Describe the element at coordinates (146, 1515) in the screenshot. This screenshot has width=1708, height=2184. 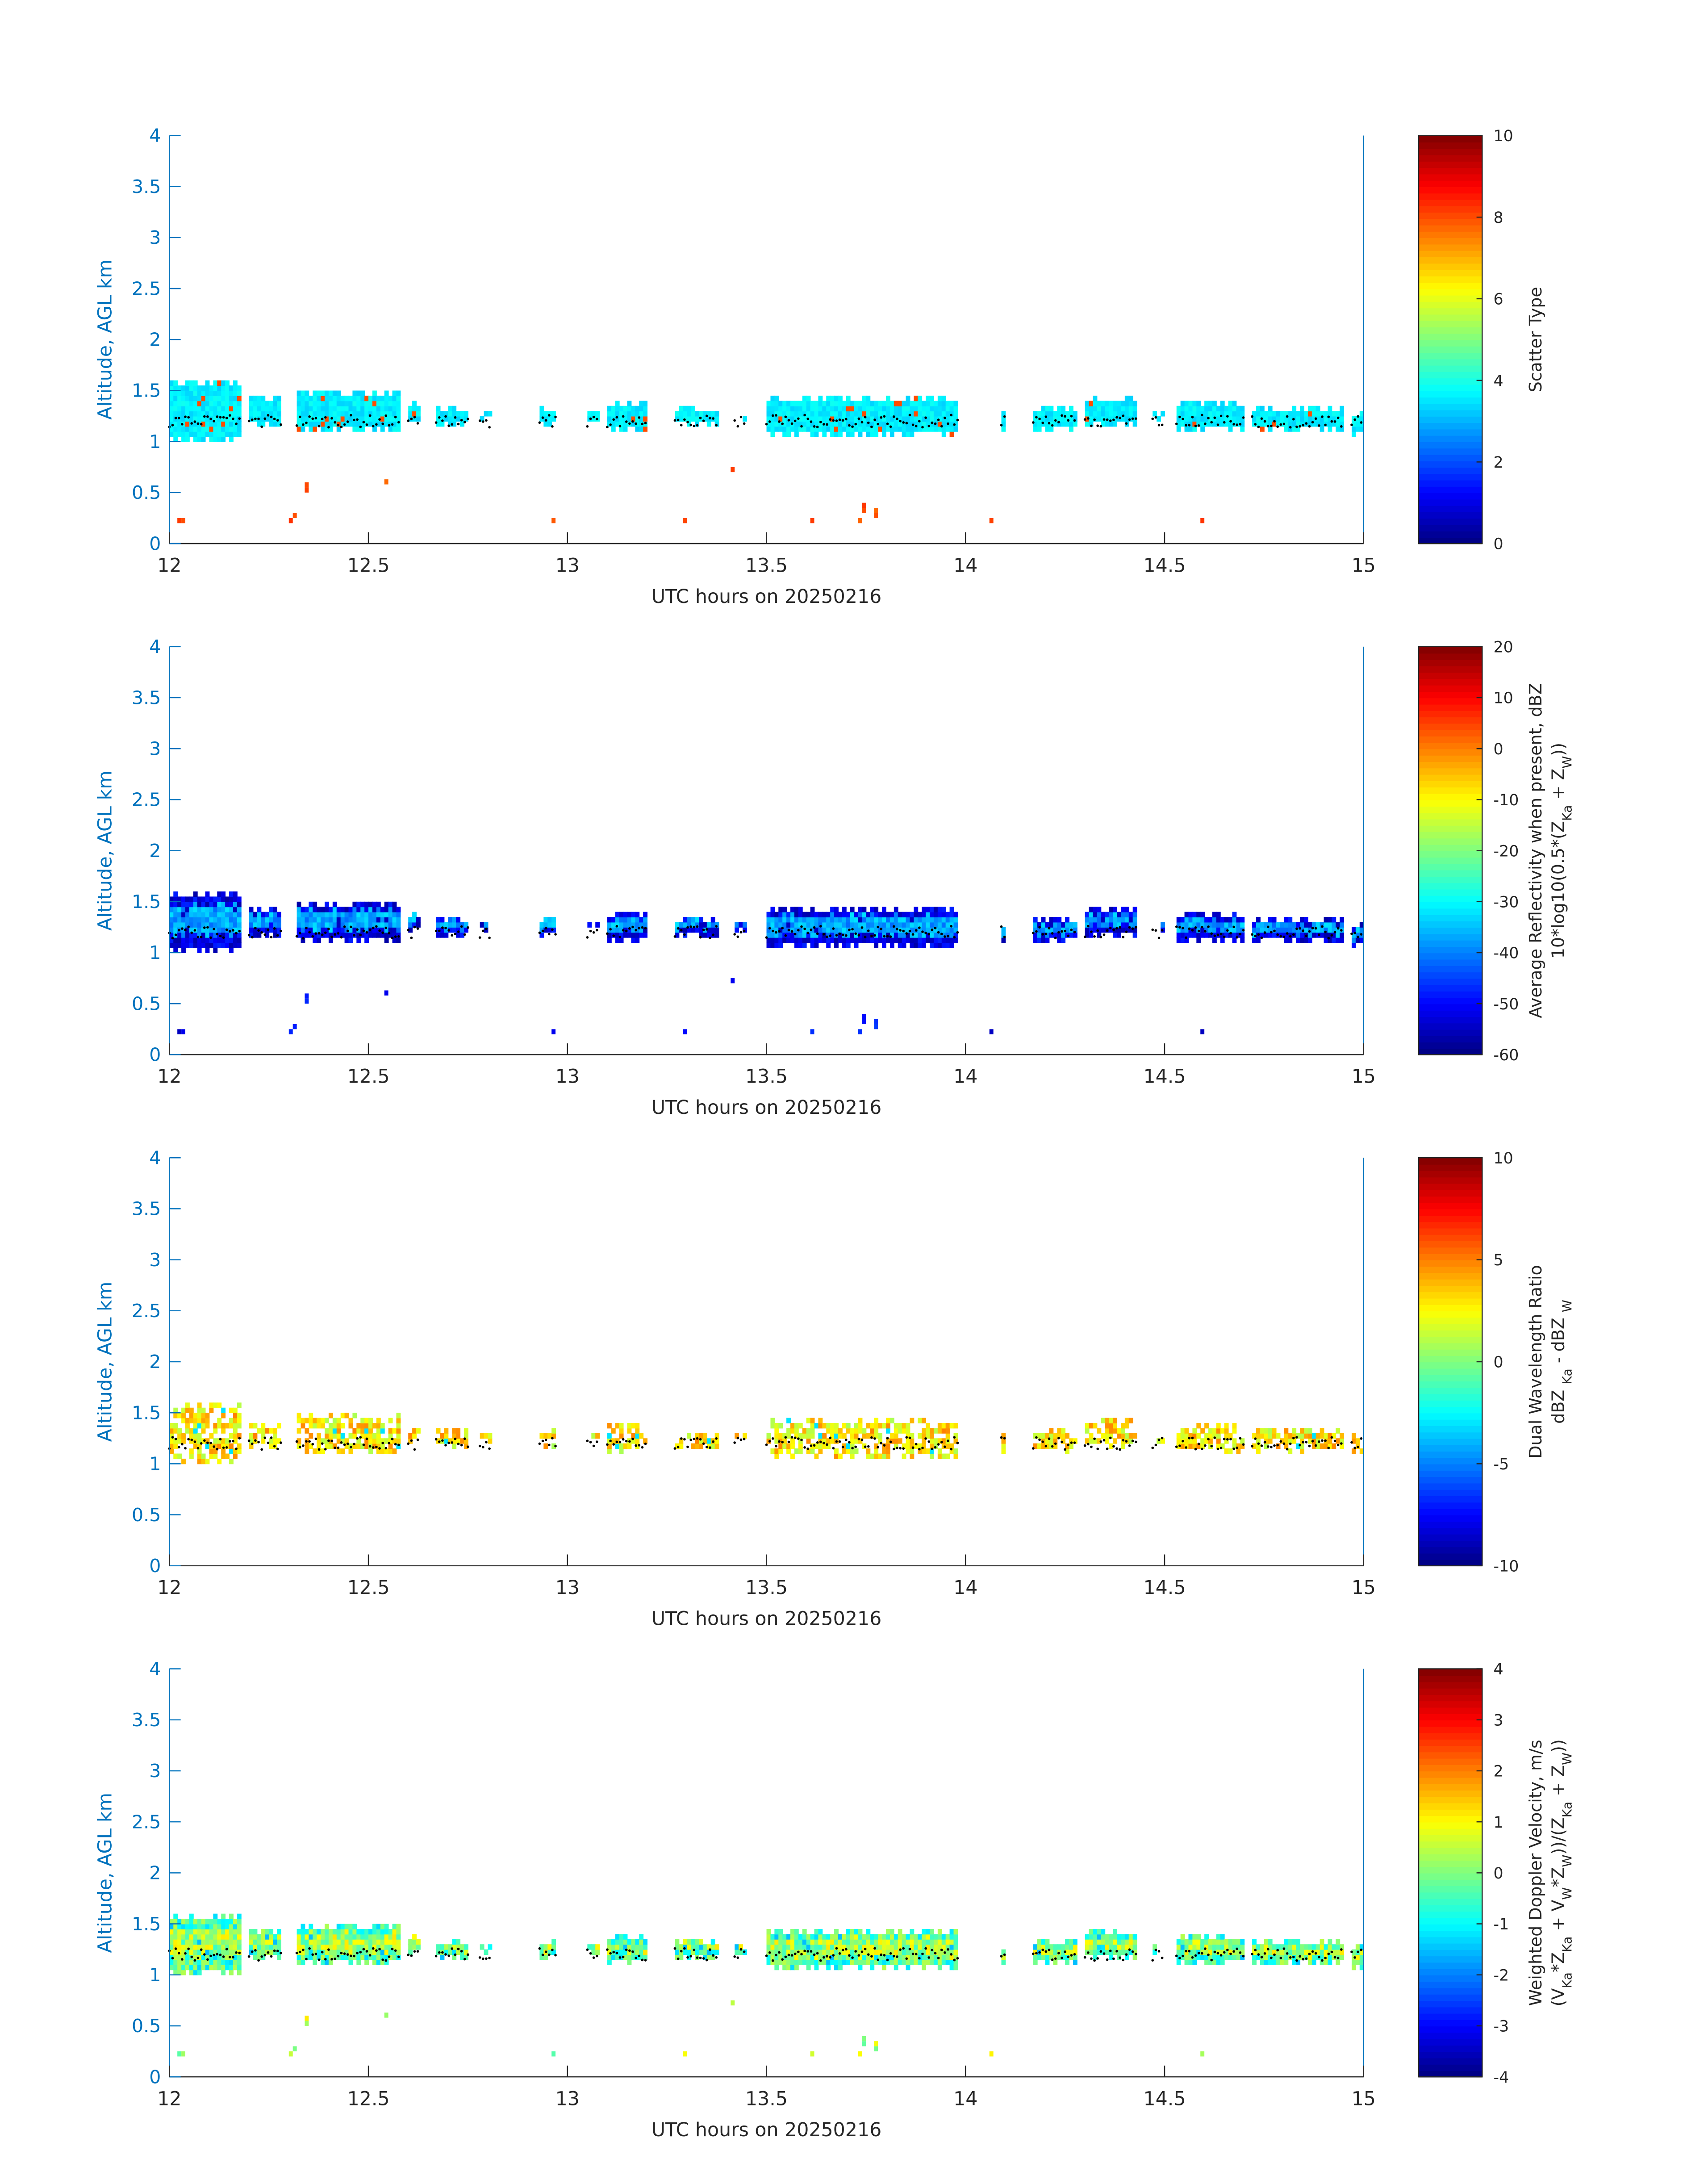
I see `y-tick-label: 0.5` at that location.